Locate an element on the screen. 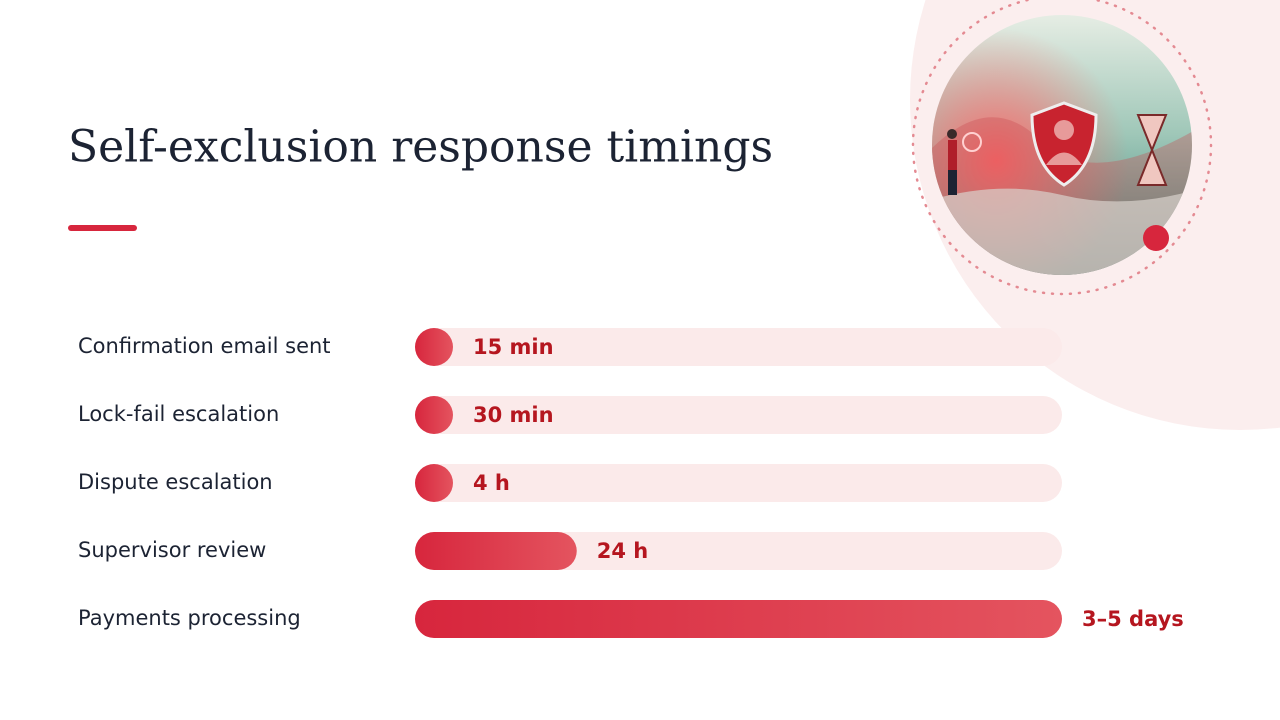 Image resolution: width=1280 pixels, height=720 pixels. dotted-ring is located at coordinates (1062, 148).